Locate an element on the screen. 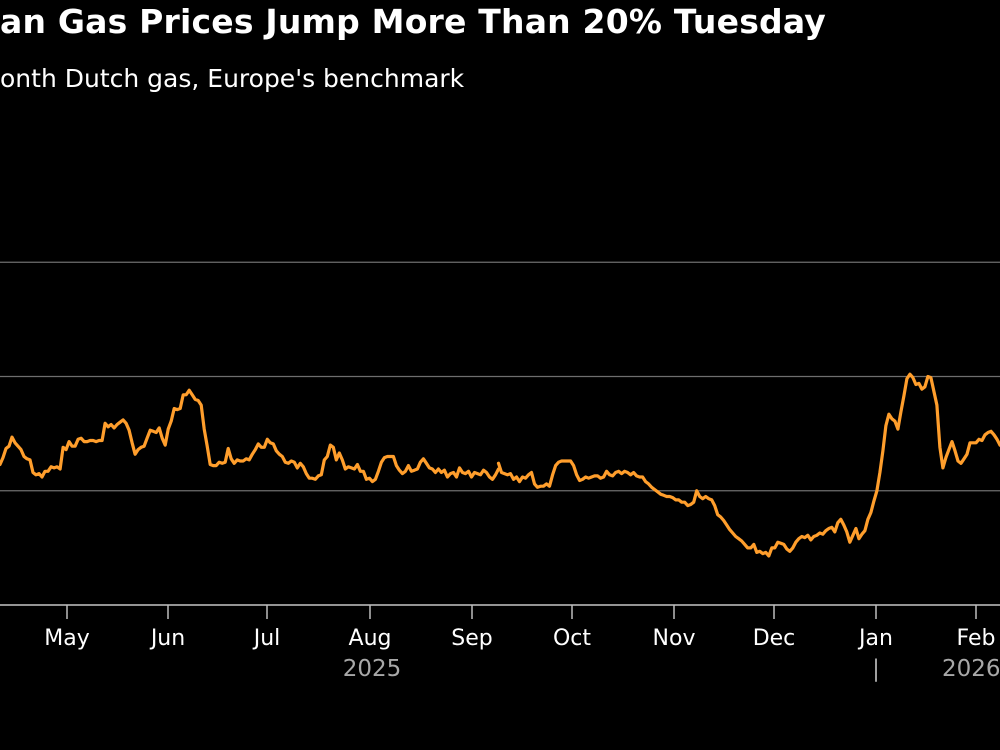  x-tick-label: Oct is located at coordinates (572, 638).